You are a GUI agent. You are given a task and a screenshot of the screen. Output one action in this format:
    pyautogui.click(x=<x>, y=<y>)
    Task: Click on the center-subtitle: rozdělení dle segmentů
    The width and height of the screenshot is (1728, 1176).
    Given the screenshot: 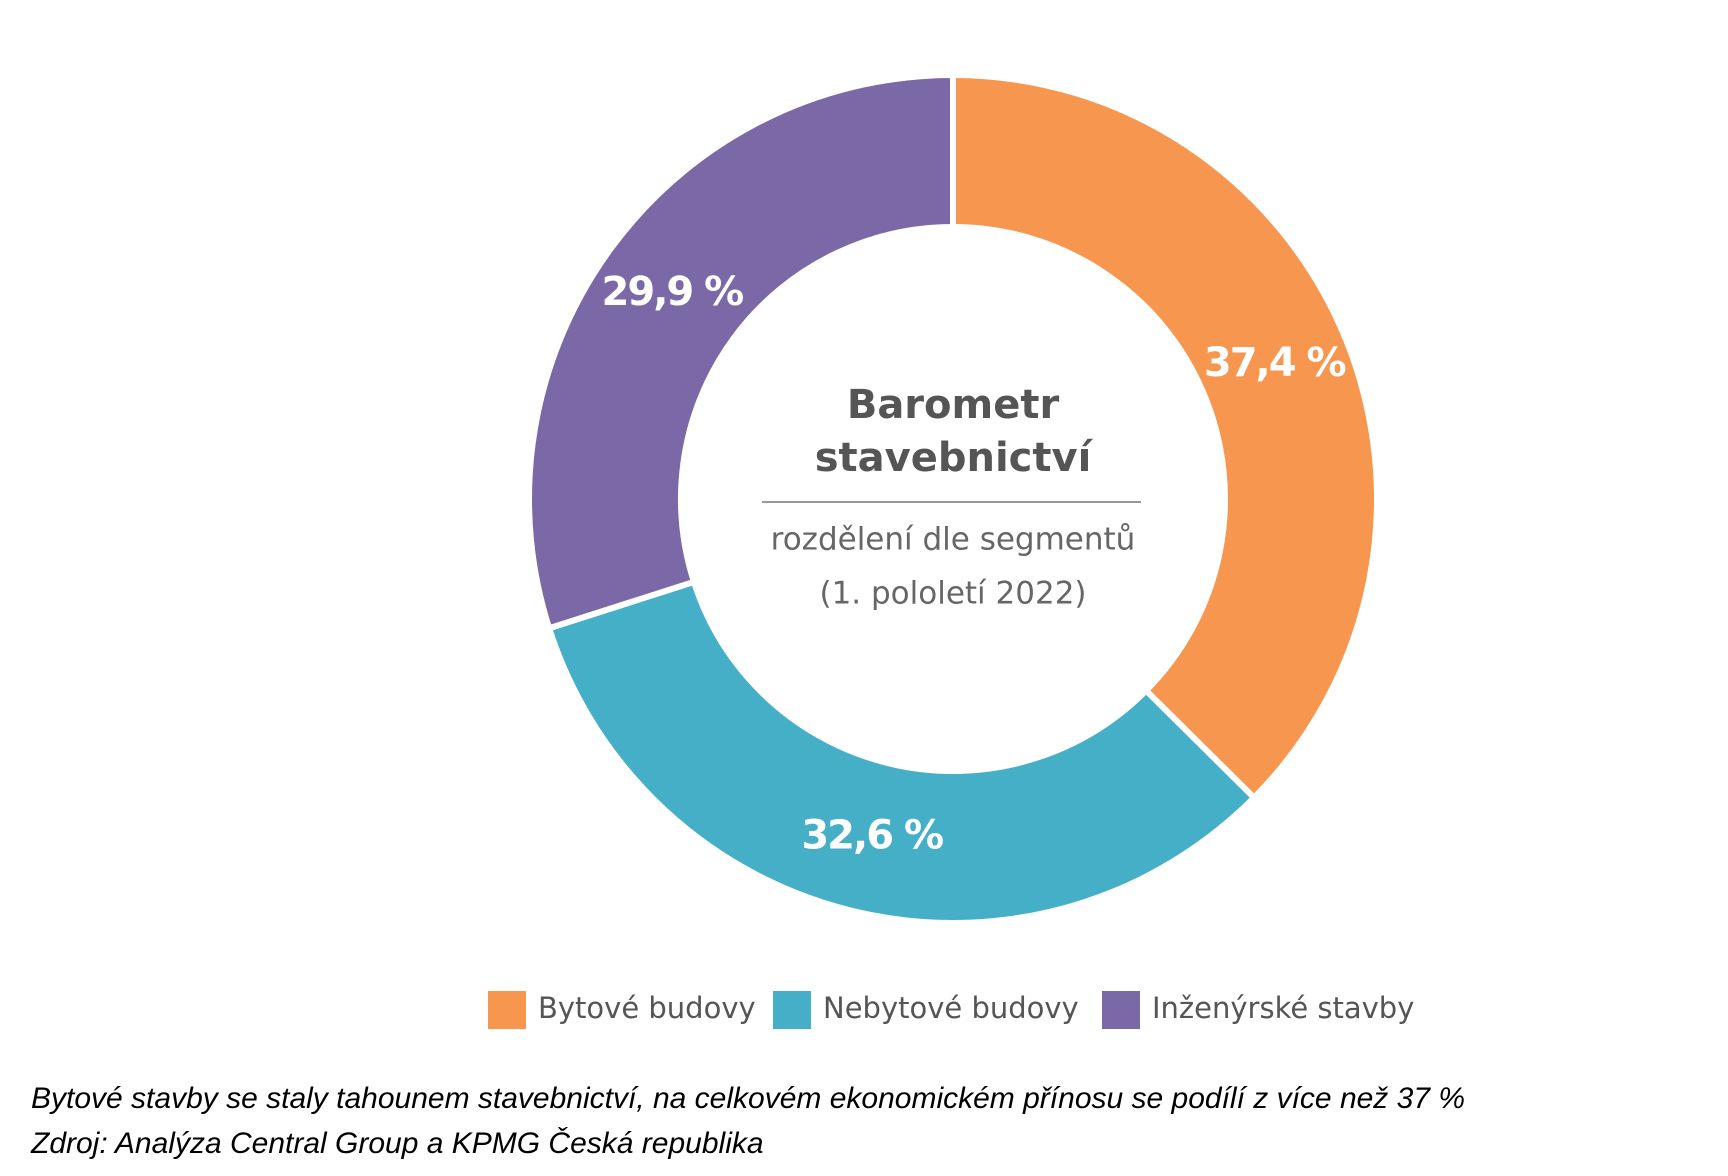 What is the action you would take?
    pyautogui.click(x=953, y=540)
    